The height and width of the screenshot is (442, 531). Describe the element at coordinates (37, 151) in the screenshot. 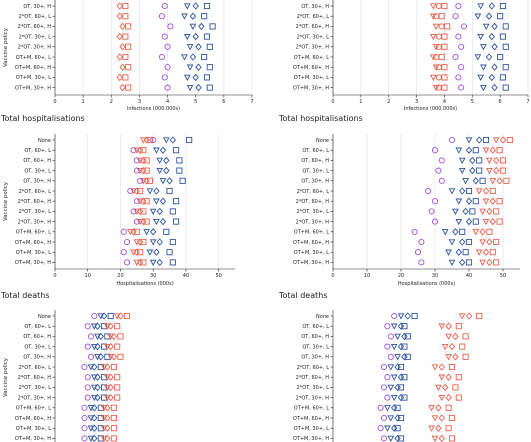

I see `y-tick-label: OT, 60+, L` at that location.